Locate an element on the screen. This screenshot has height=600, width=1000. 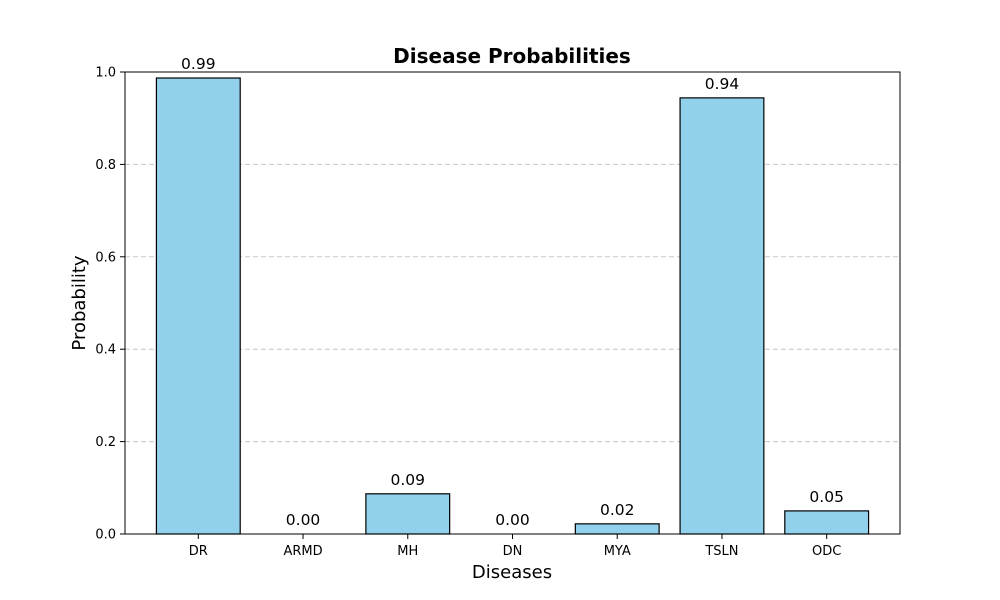
data-label: 0.05 is located at coordinates (826, 497).